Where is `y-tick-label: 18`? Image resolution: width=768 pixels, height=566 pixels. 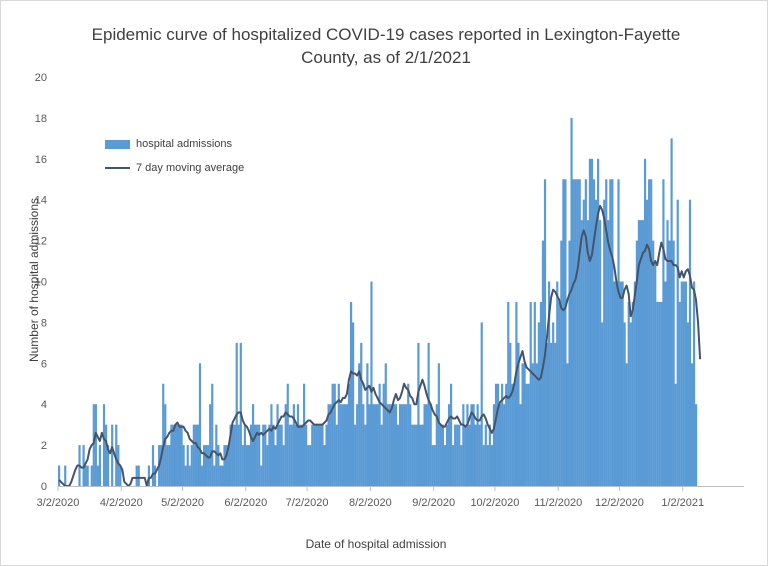 y-tick-label: 18 is located at coordinates (41, 119).